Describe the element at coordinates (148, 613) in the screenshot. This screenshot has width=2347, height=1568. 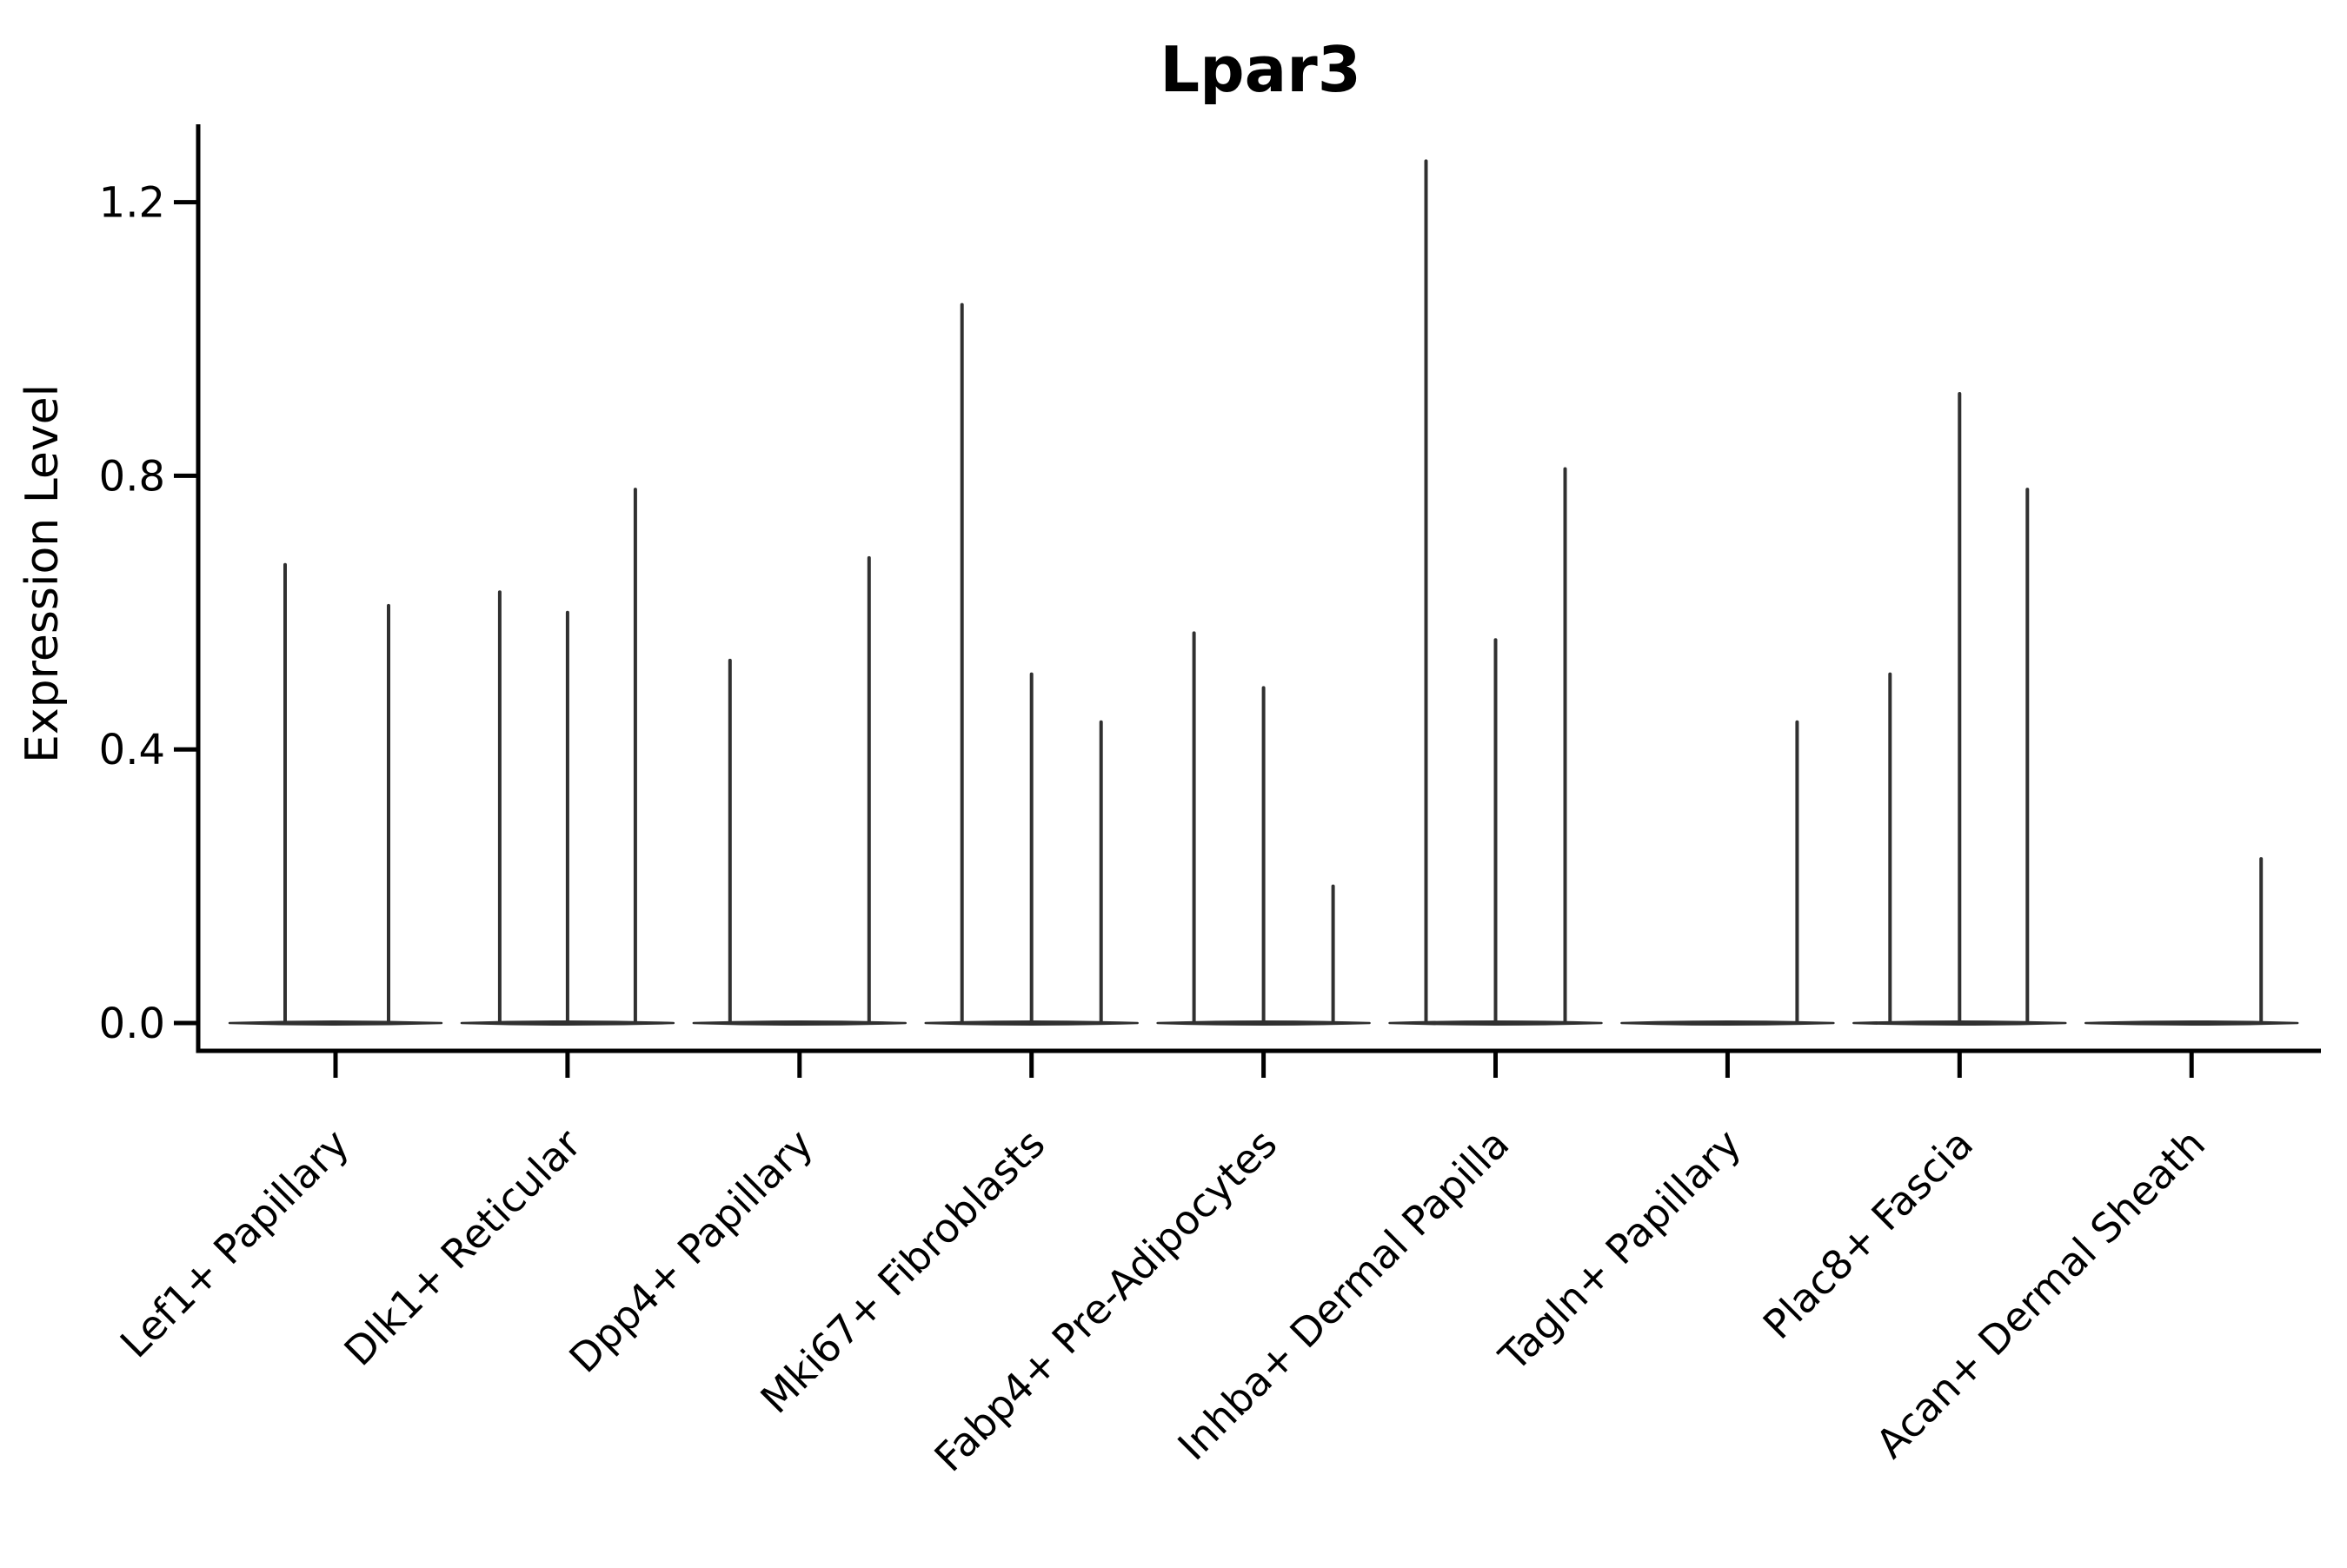
I see `y-axis-ticks: 0.0 0.4 0.8 1.2` at that location.